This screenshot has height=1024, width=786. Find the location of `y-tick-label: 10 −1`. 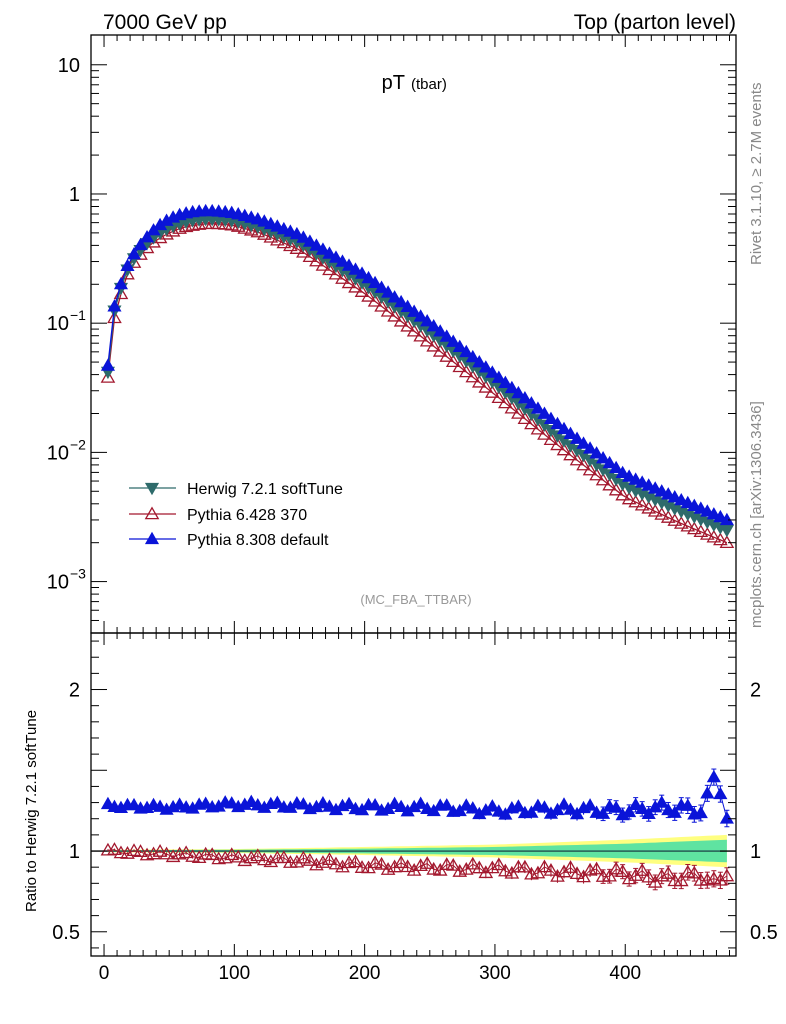

y-tick-label: 10 −1 is located at coordinates (66, 321).